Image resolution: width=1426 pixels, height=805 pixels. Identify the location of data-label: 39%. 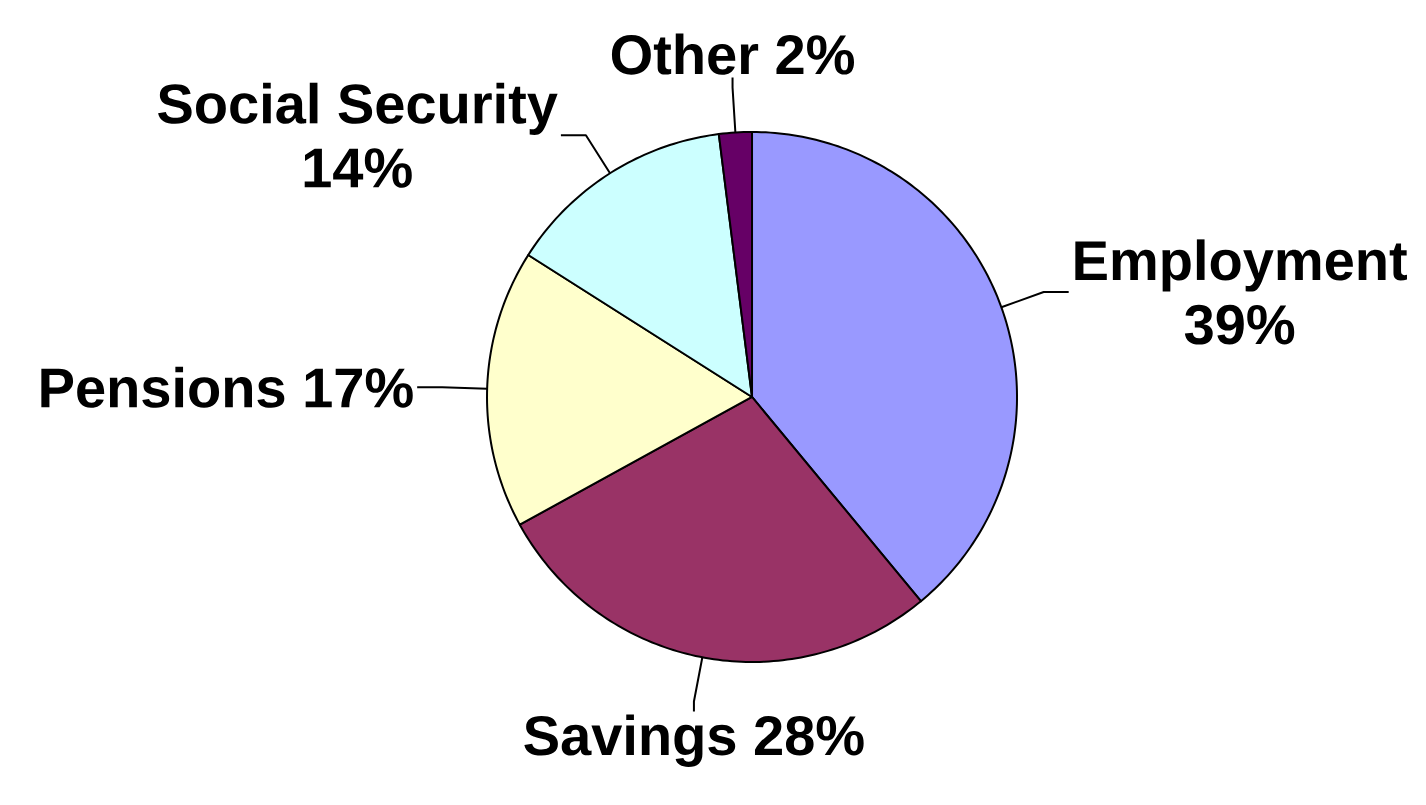
(1239, 324).